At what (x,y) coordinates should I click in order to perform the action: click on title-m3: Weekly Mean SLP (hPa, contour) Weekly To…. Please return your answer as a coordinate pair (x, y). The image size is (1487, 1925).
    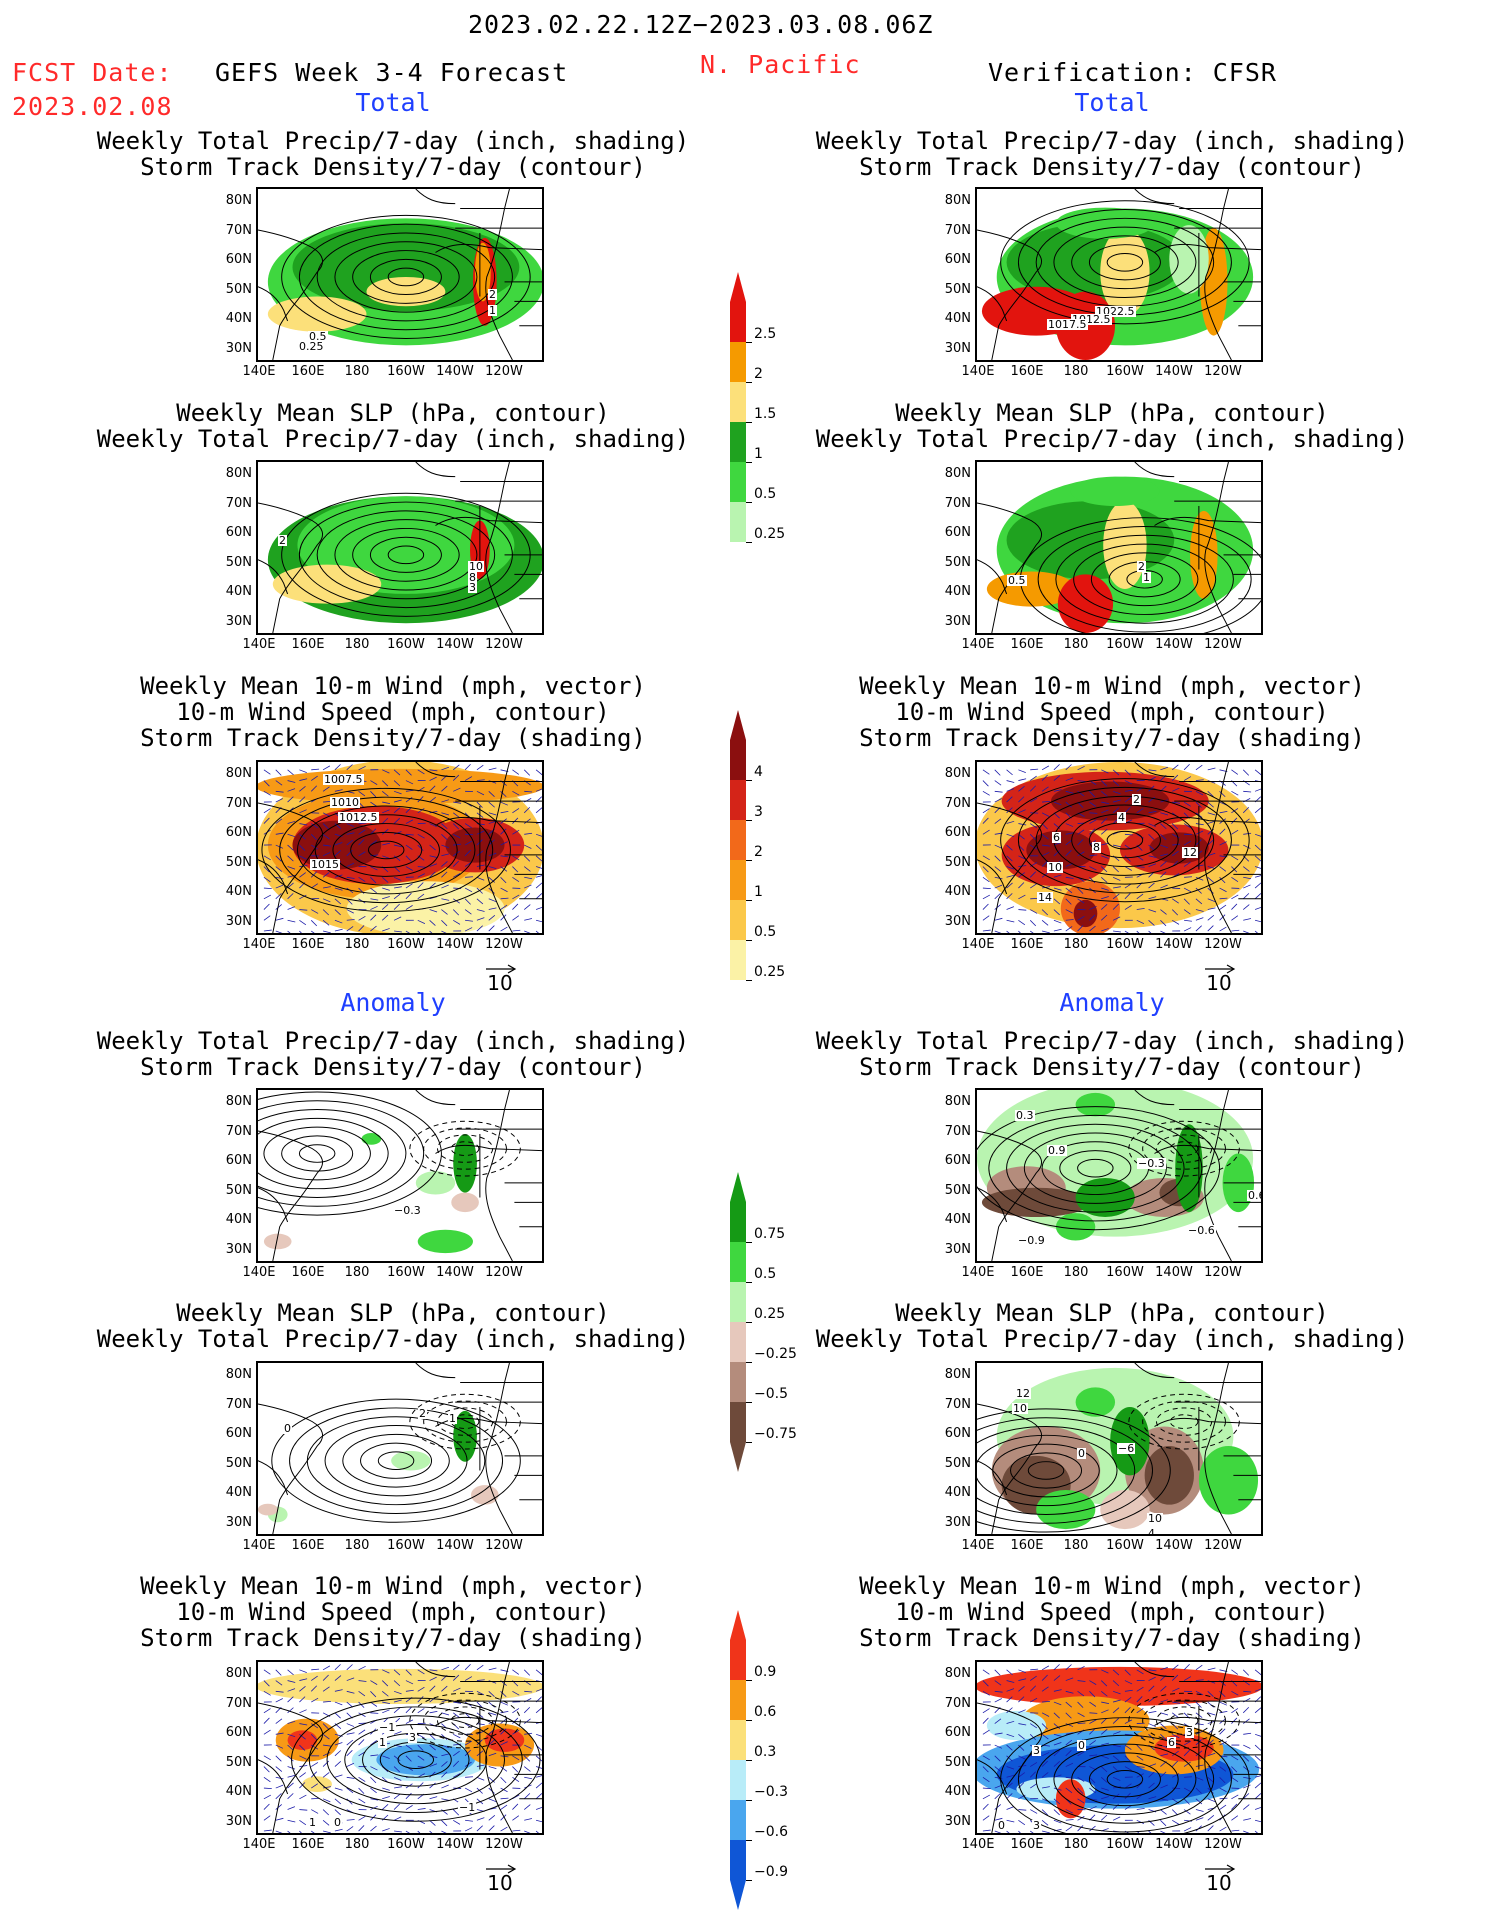
    Looking at the image, I should click on (393, 426).